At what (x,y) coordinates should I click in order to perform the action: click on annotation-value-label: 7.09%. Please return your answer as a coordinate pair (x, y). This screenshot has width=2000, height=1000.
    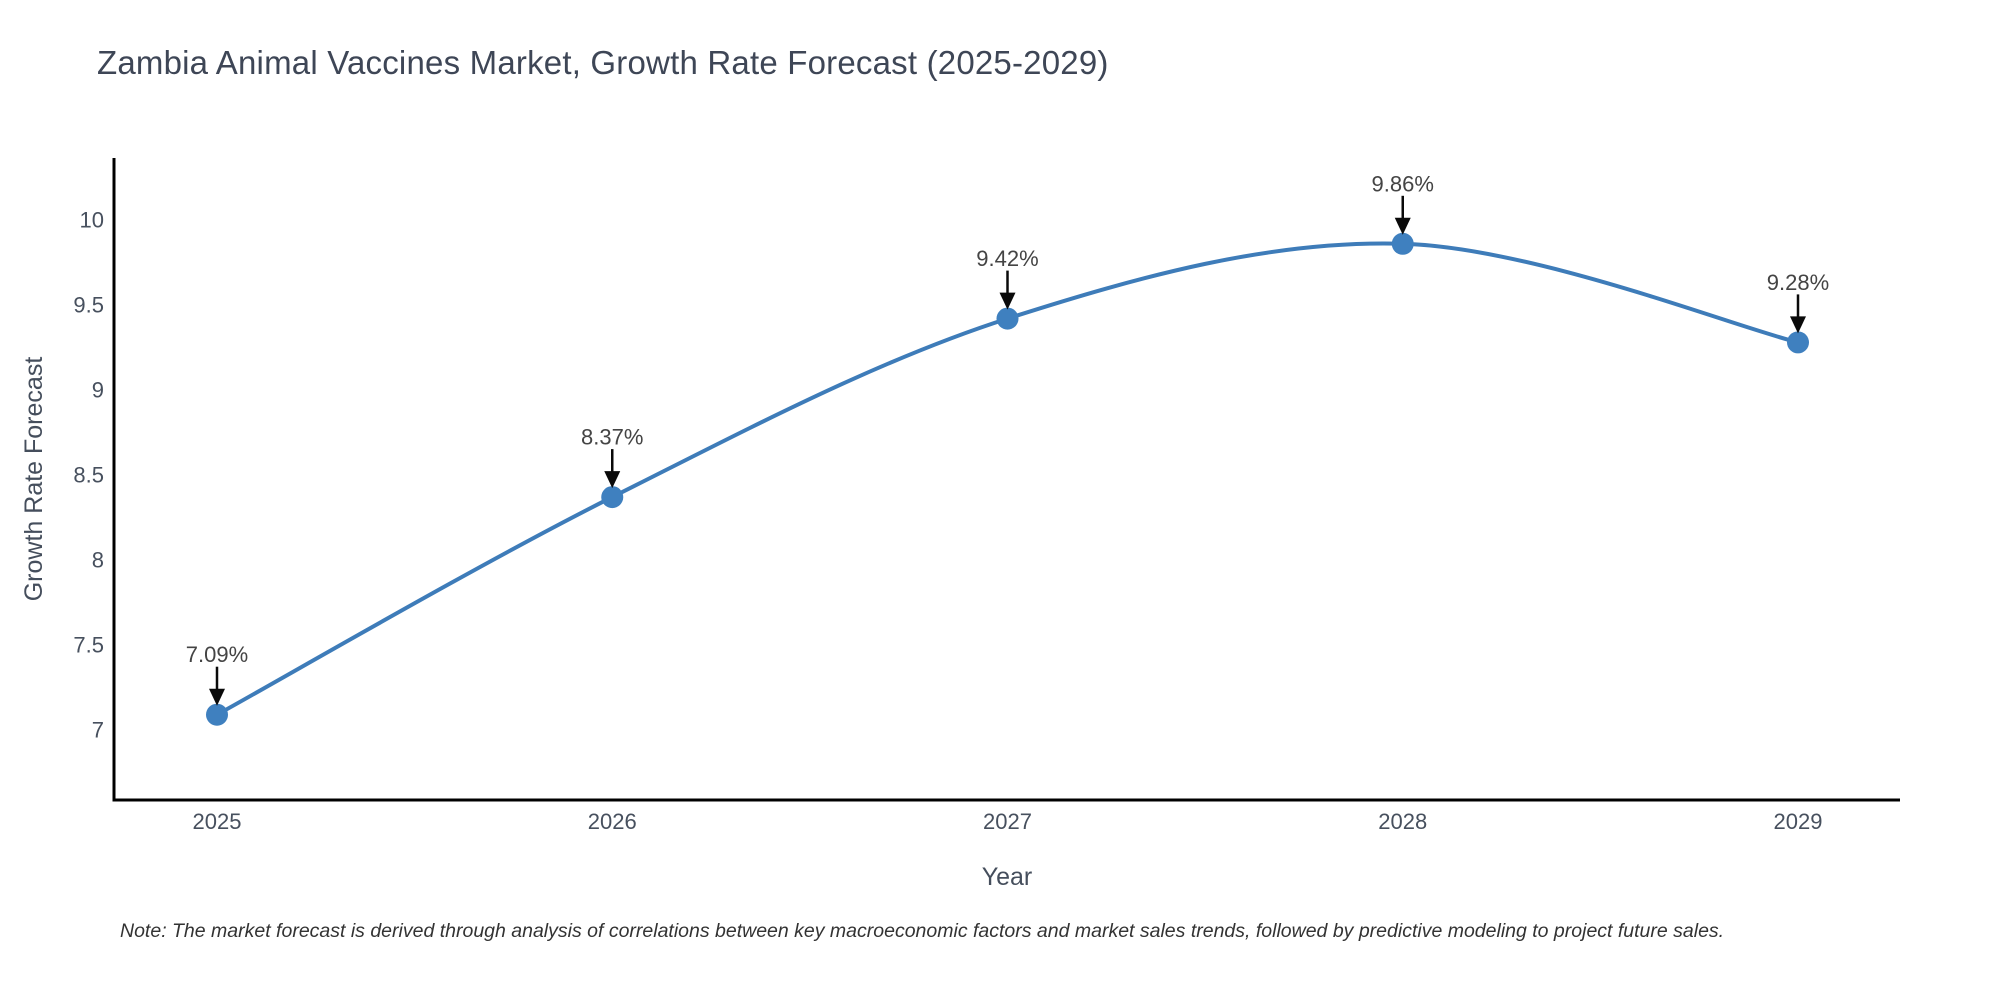
    Looking at the image, I should click on (217, 654).